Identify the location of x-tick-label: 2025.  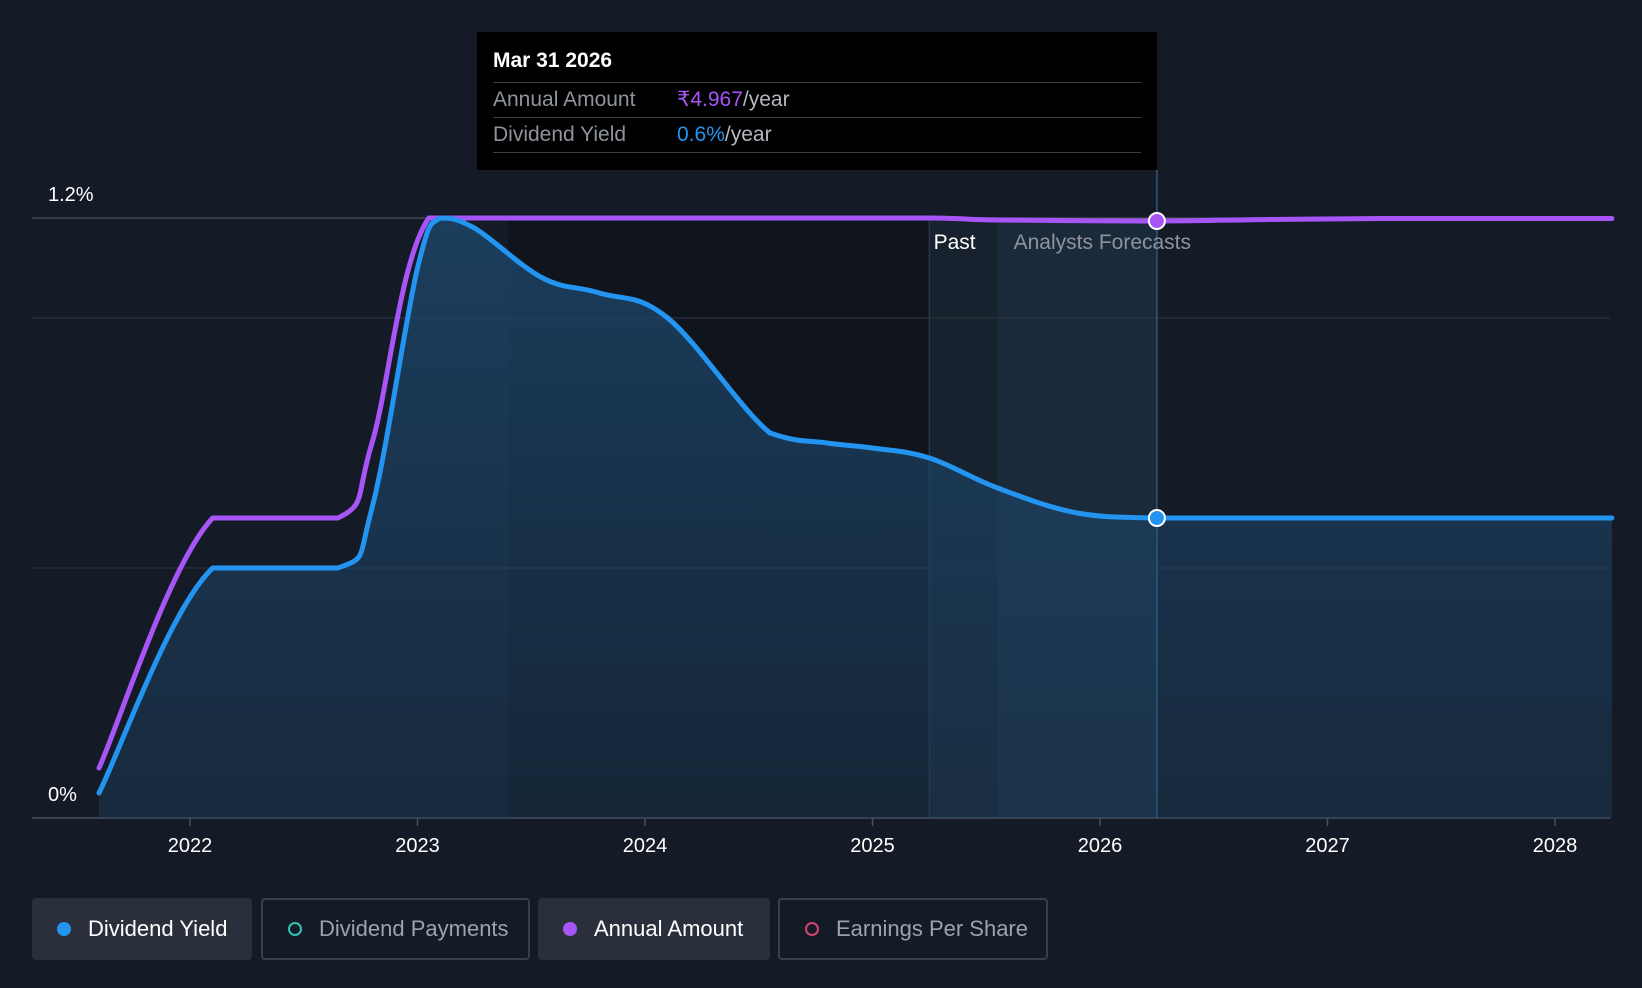
(872, 846).